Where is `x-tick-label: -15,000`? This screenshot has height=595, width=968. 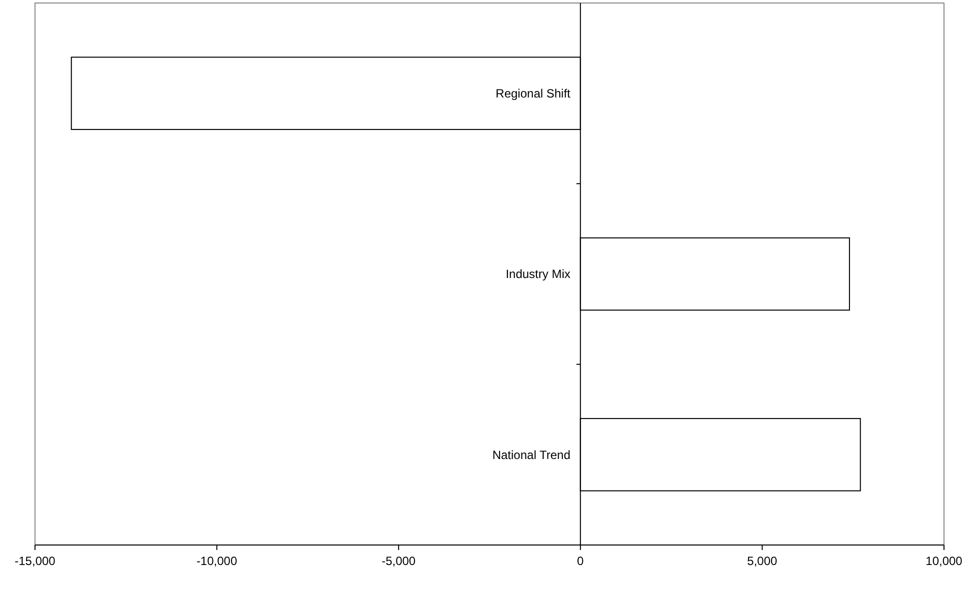 x-tick-label: -15,000 is located at coordinates (35, 561).